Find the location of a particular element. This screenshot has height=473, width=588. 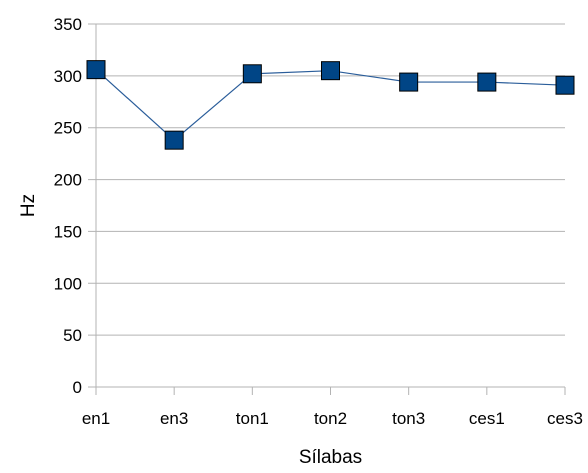

y-tick-label: 350 is located at coordinates (68, 24).